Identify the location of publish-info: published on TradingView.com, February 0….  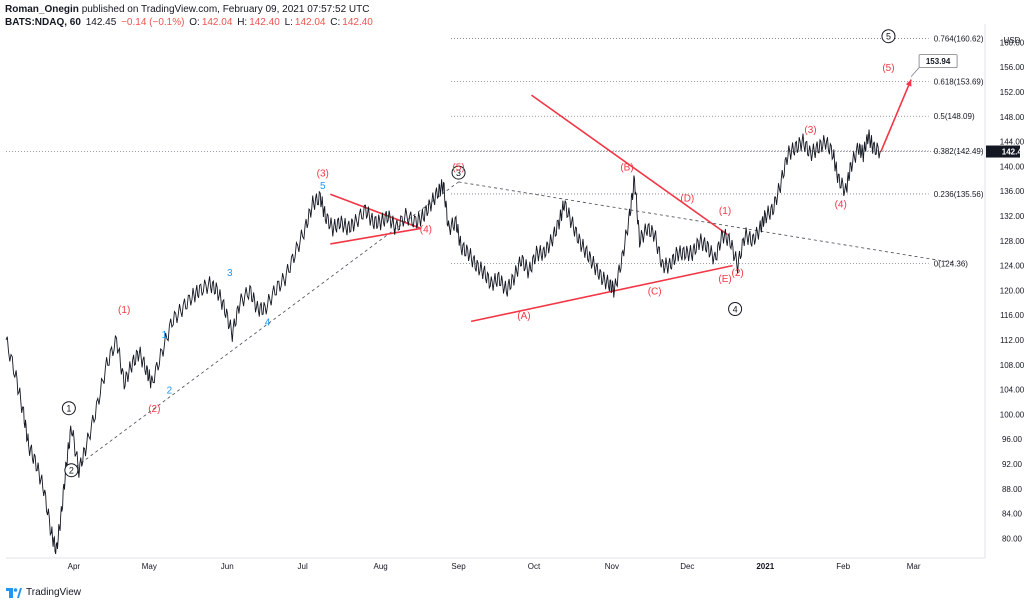
(225, 9).